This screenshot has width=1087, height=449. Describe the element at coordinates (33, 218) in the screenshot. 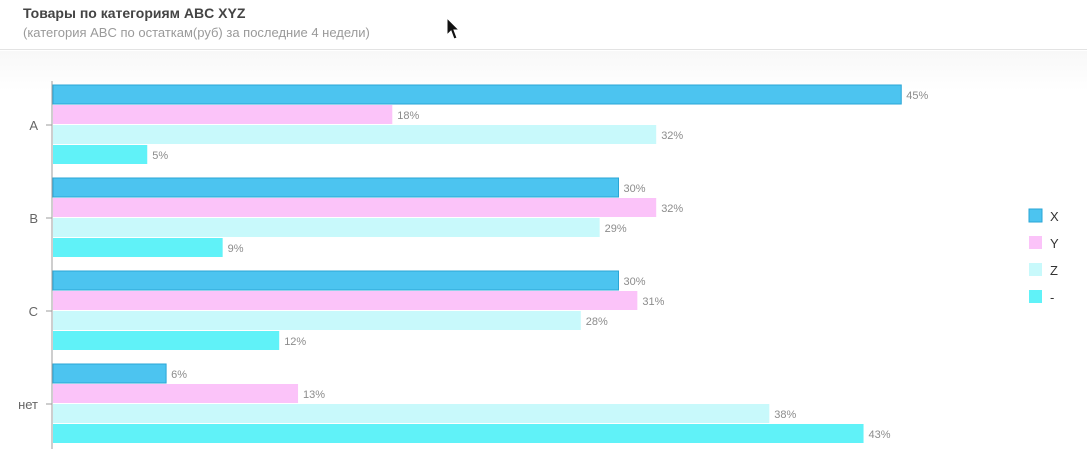

I see `category-label-1: B` at that location.